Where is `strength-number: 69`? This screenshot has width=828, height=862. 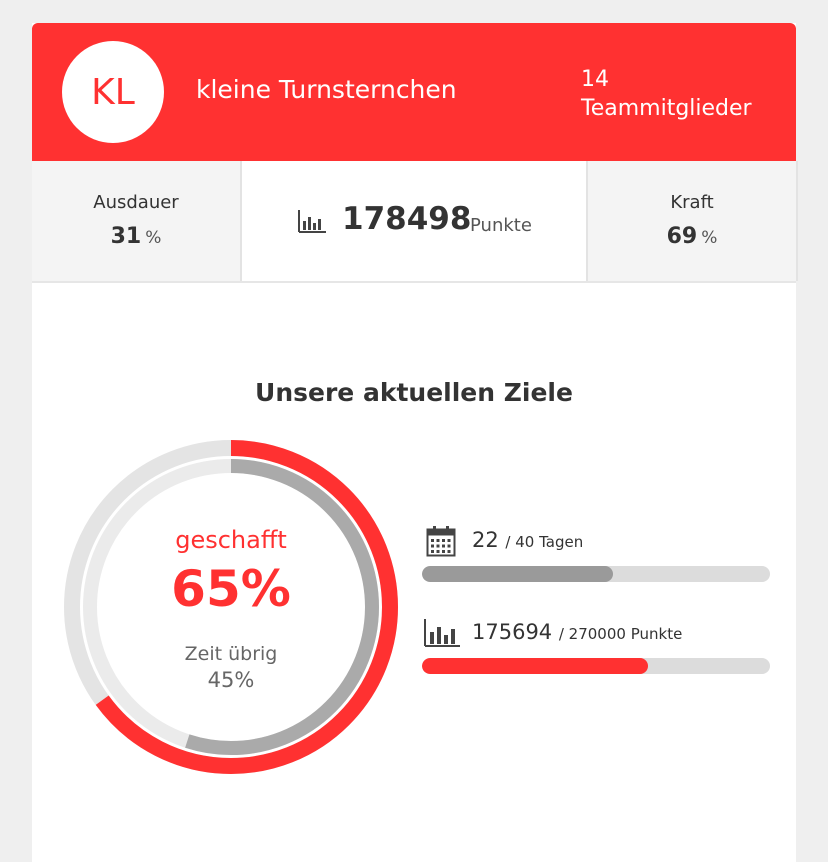
strength-number: 69 is located at coordinates (682, 236).